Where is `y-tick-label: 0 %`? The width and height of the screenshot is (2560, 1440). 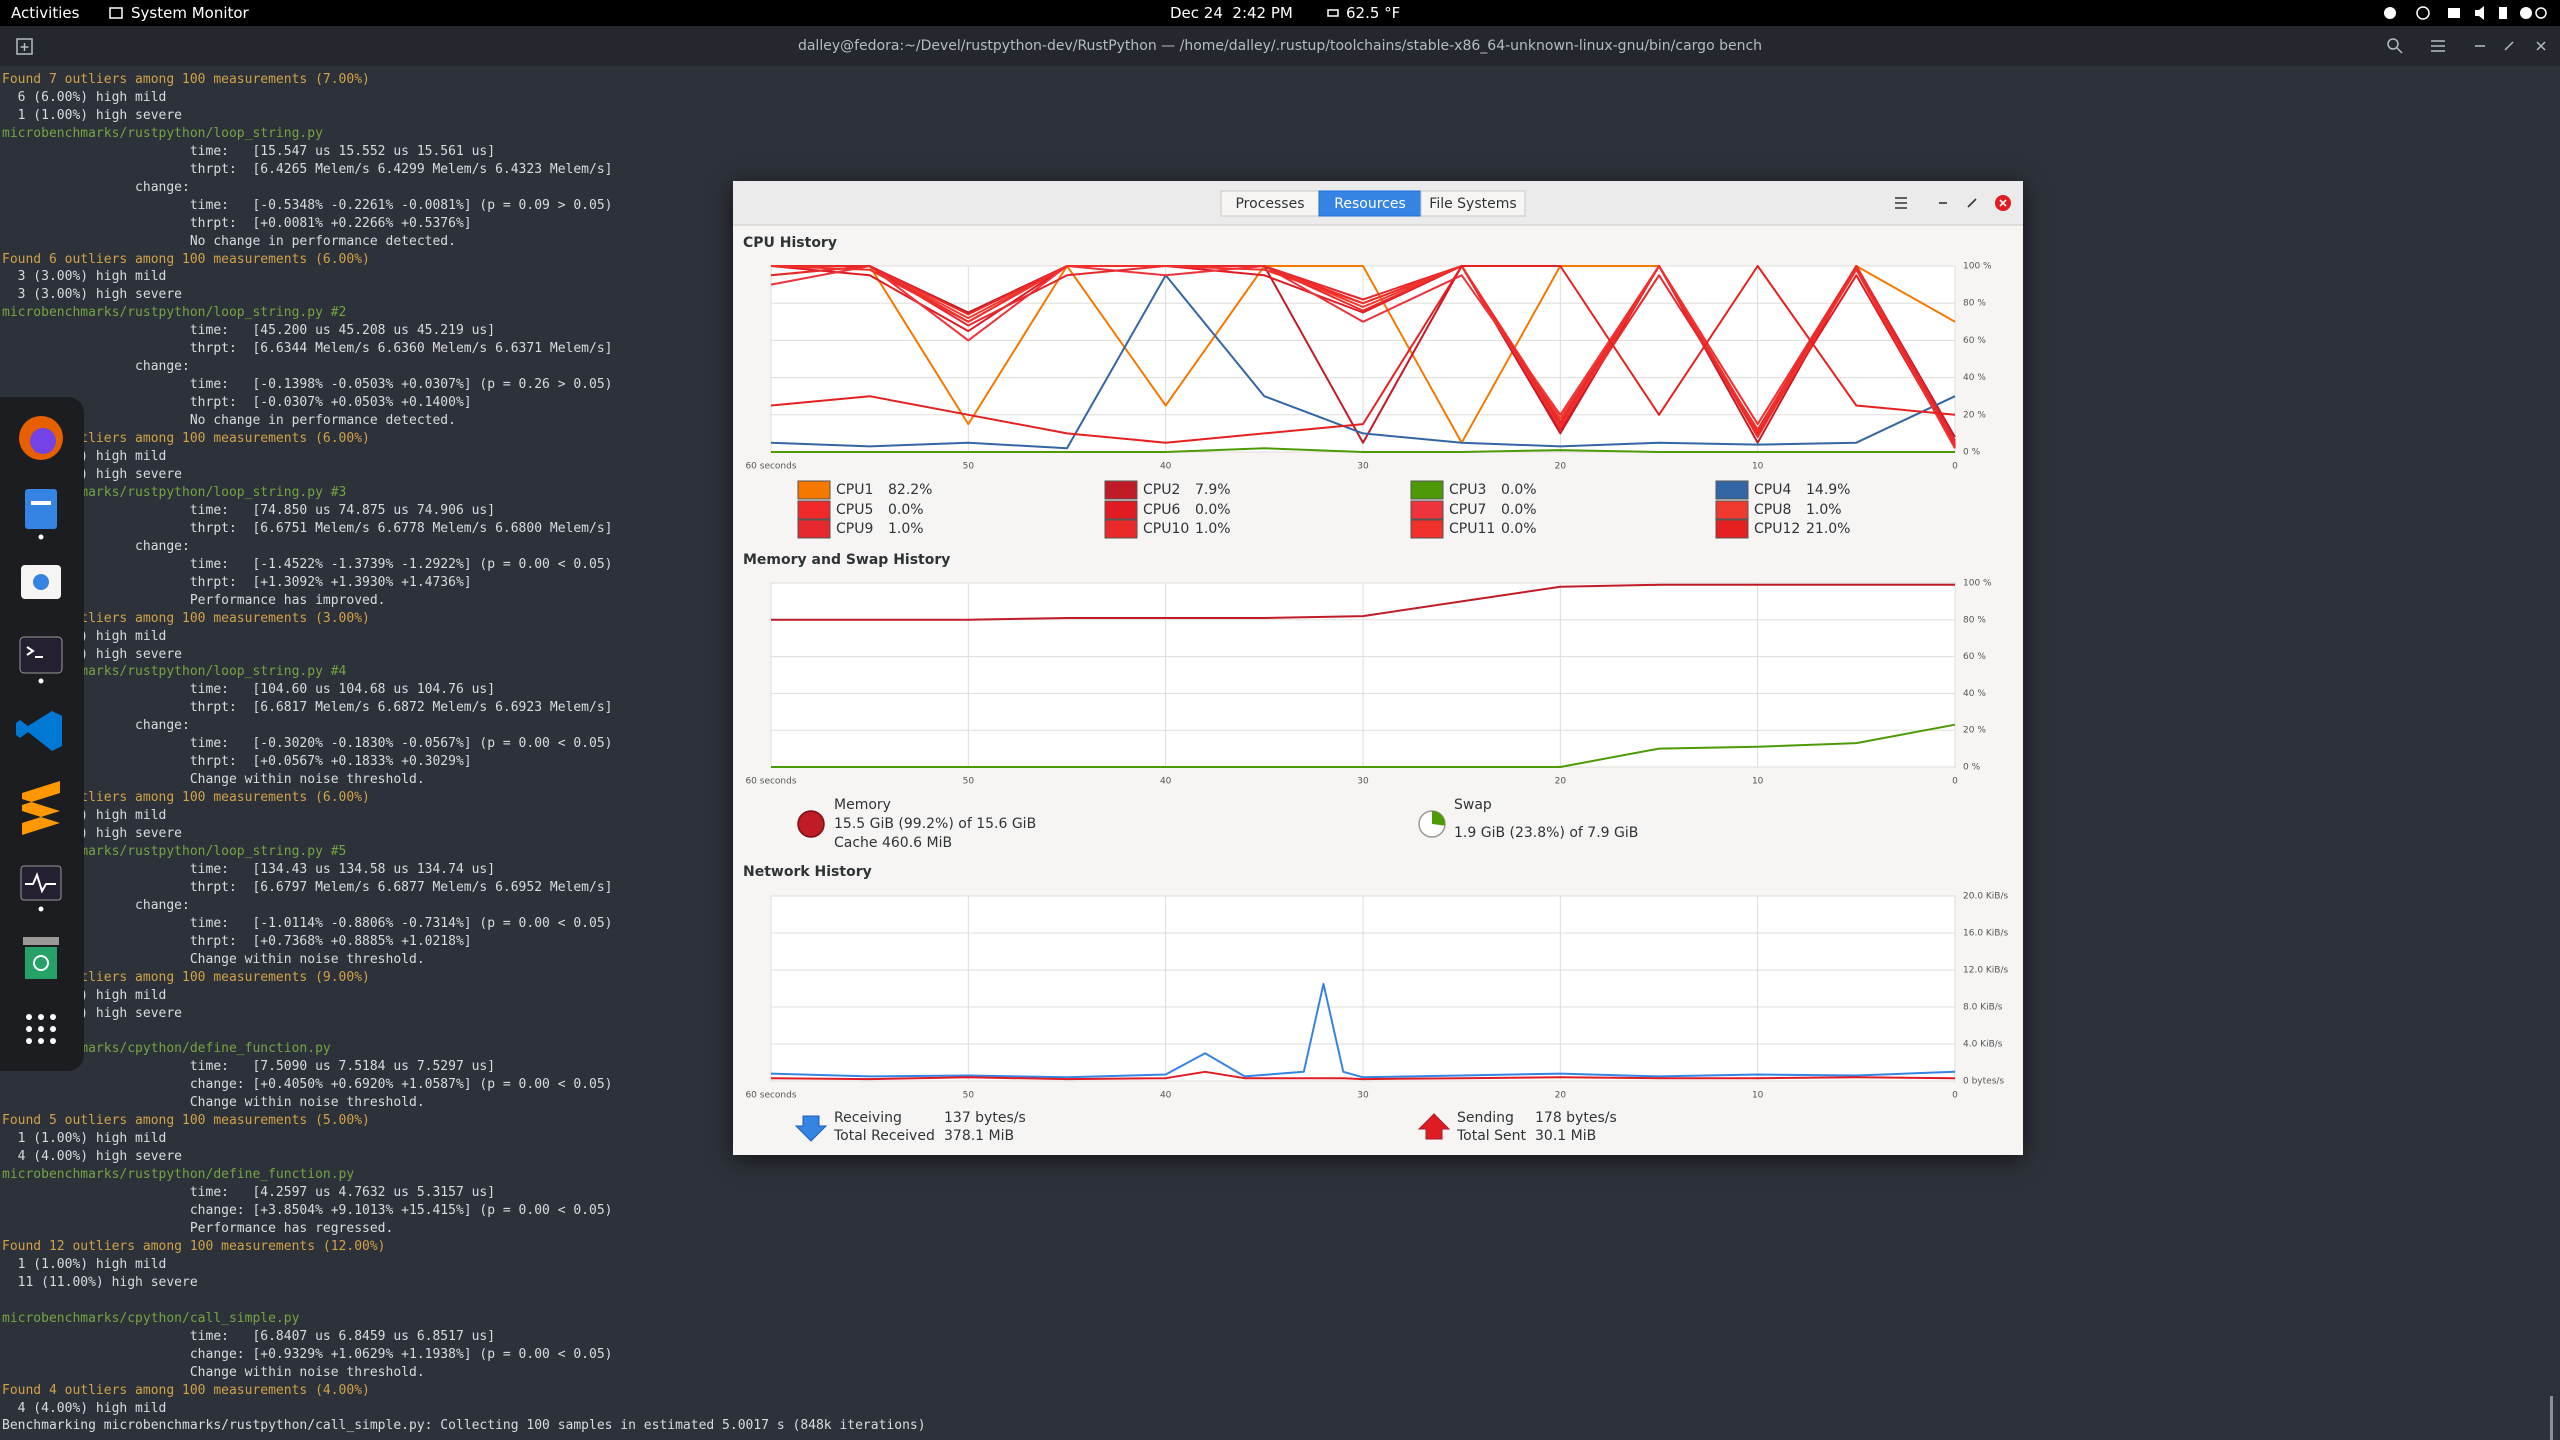 y-tick-label: 0 % is located at coordinates (1972, 768).